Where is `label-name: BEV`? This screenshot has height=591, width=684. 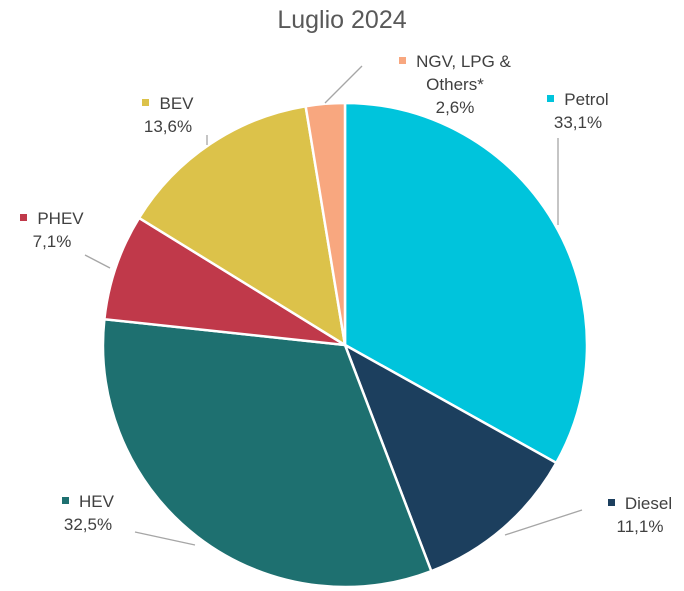
label-name: BEV is located at coordinates (168, 103).